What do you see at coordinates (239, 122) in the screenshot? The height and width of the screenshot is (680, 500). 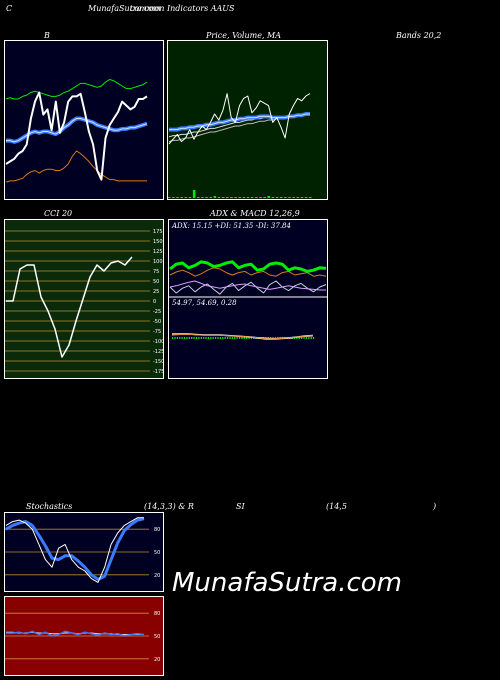 I see `ma-blue-highlight` at bounding box center [239, 122].